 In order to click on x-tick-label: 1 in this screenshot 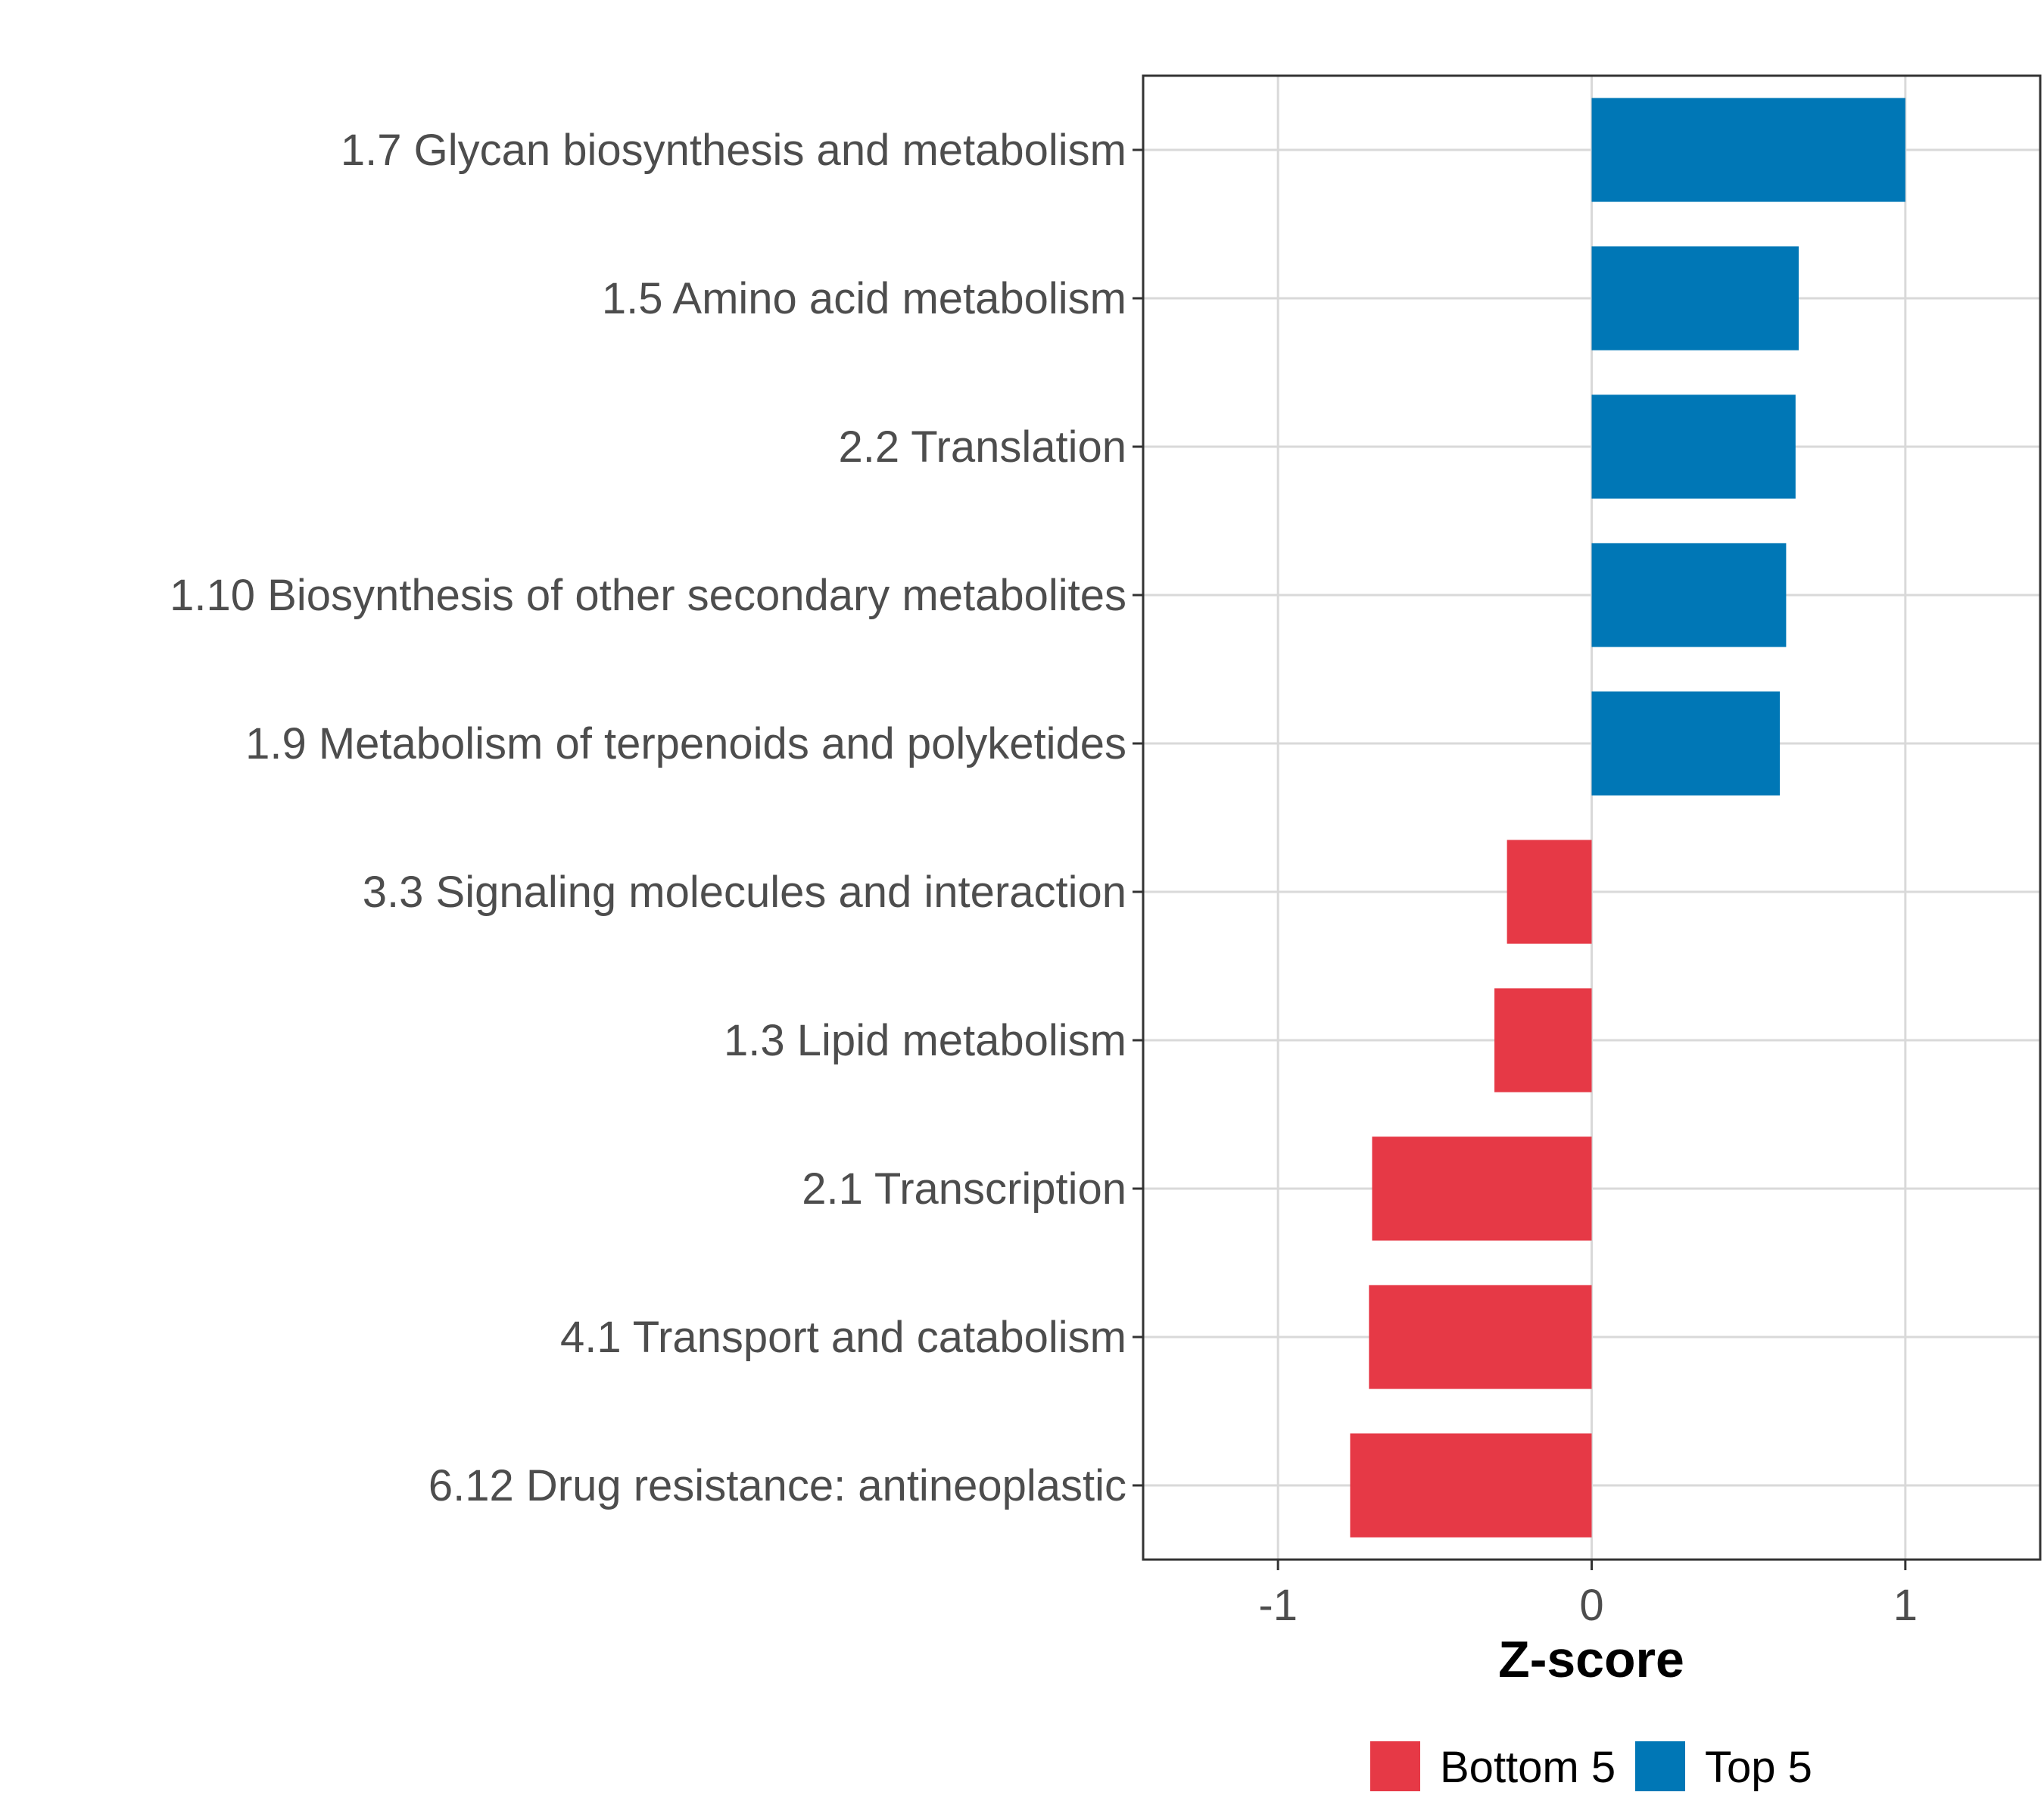, I will do `click(1906, 1605)`.